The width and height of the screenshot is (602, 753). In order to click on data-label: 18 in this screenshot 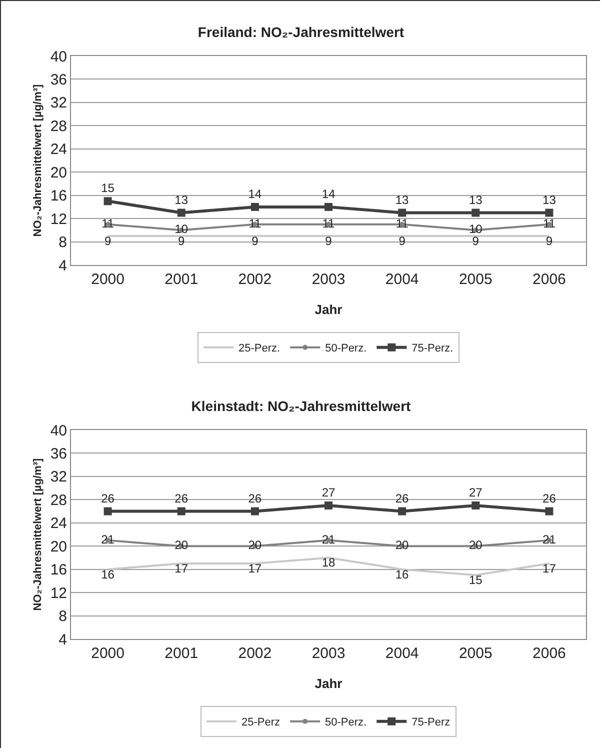, I will do `click(329, 563)`.